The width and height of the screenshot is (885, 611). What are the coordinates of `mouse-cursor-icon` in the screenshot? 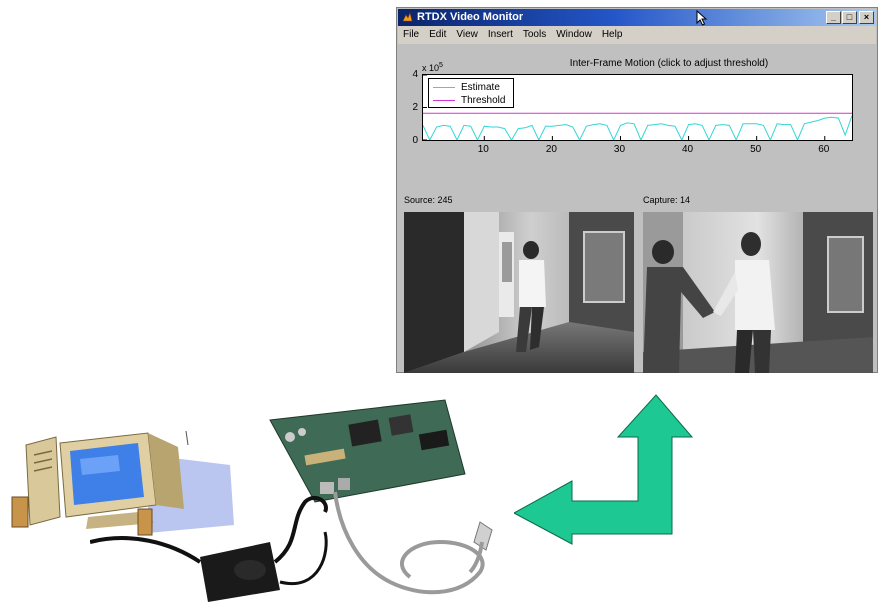 It's located at (702, 18).